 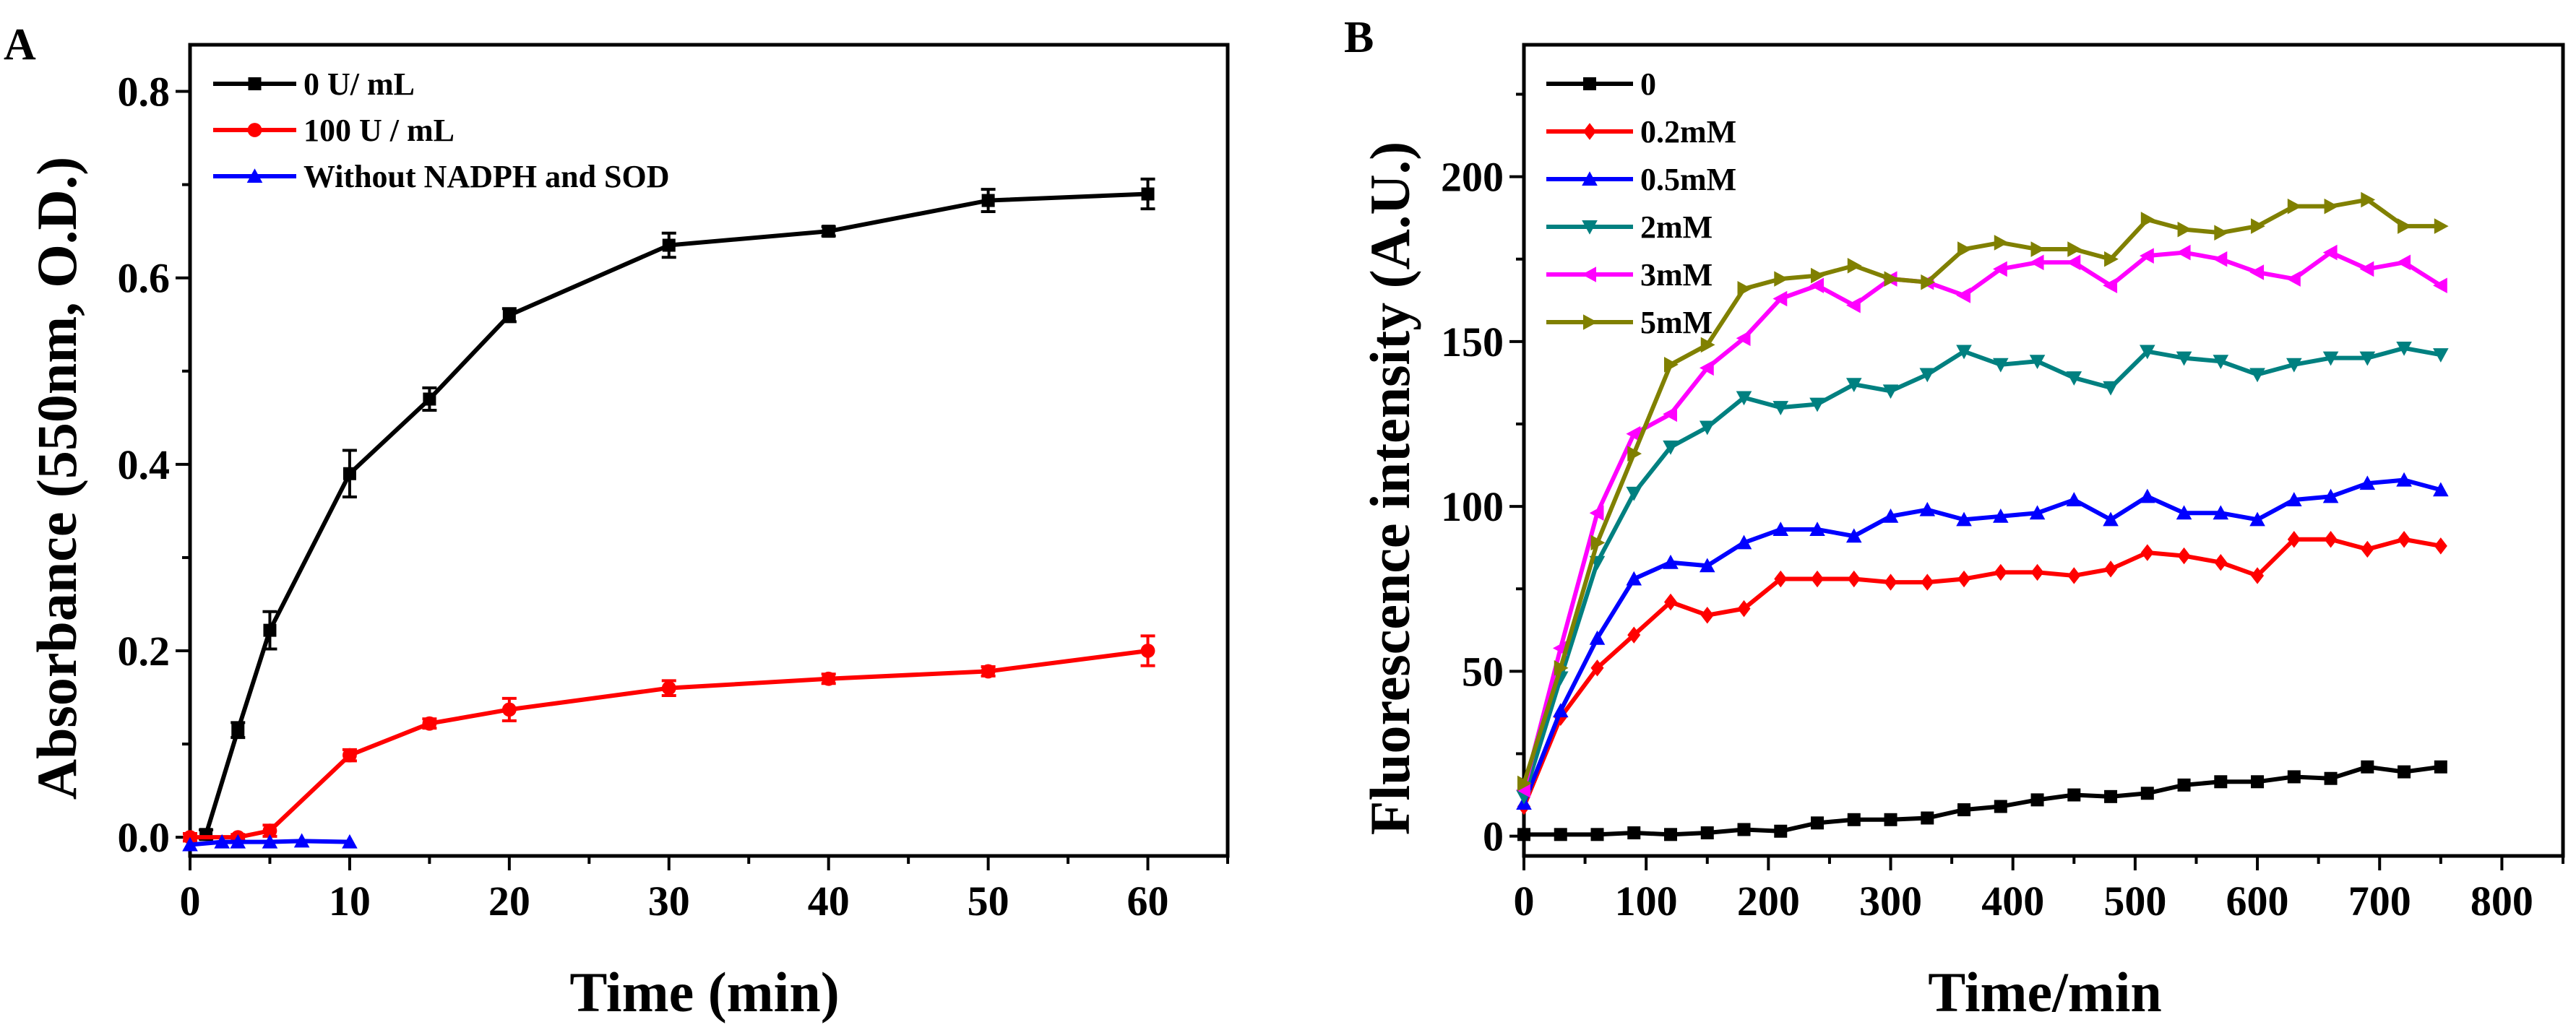 What do you see at coordinates (334, 130) in the screenshot?
I see `legend-entry: 100 U / mL` at bounding box center [334, 130].